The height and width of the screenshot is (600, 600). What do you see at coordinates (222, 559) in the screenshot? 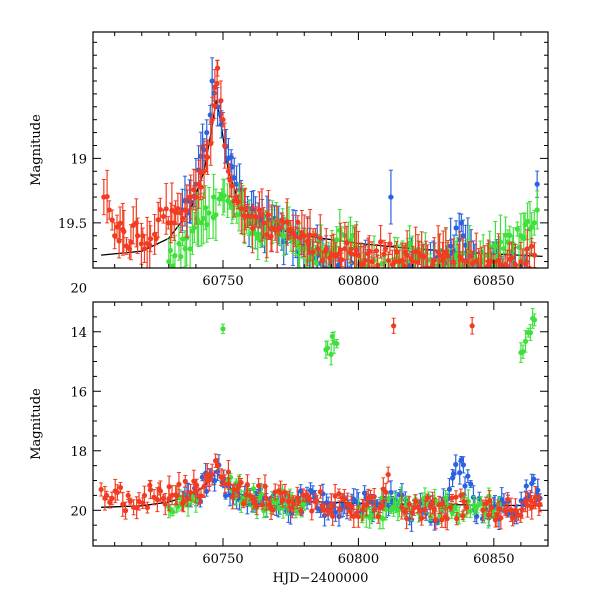
I see `x-tick-label: 60750` at bounding box center [222, 559].